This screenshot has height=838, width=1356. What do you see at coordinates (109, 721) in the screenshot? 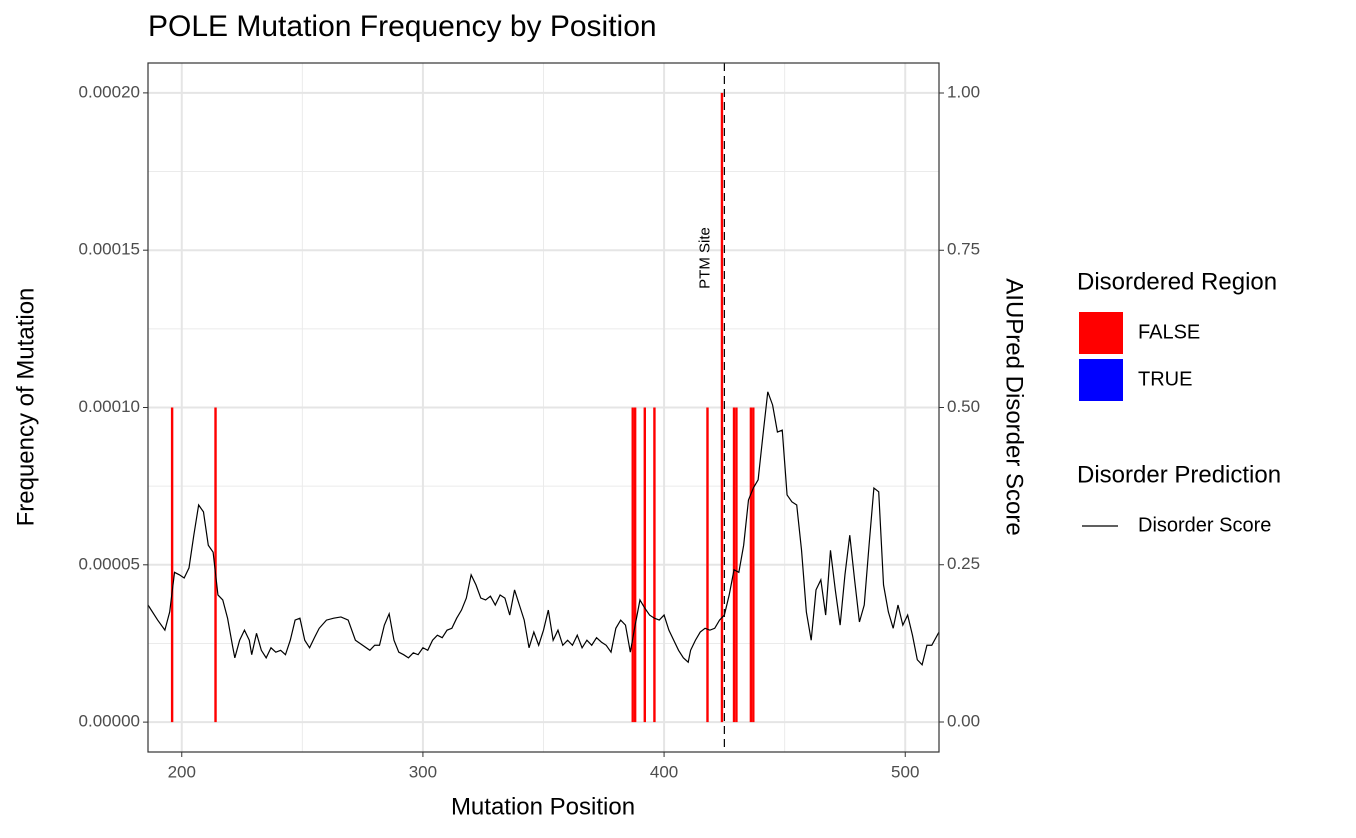
I see `y-tick-label: 0.00000` at bounding box center [109, 721].